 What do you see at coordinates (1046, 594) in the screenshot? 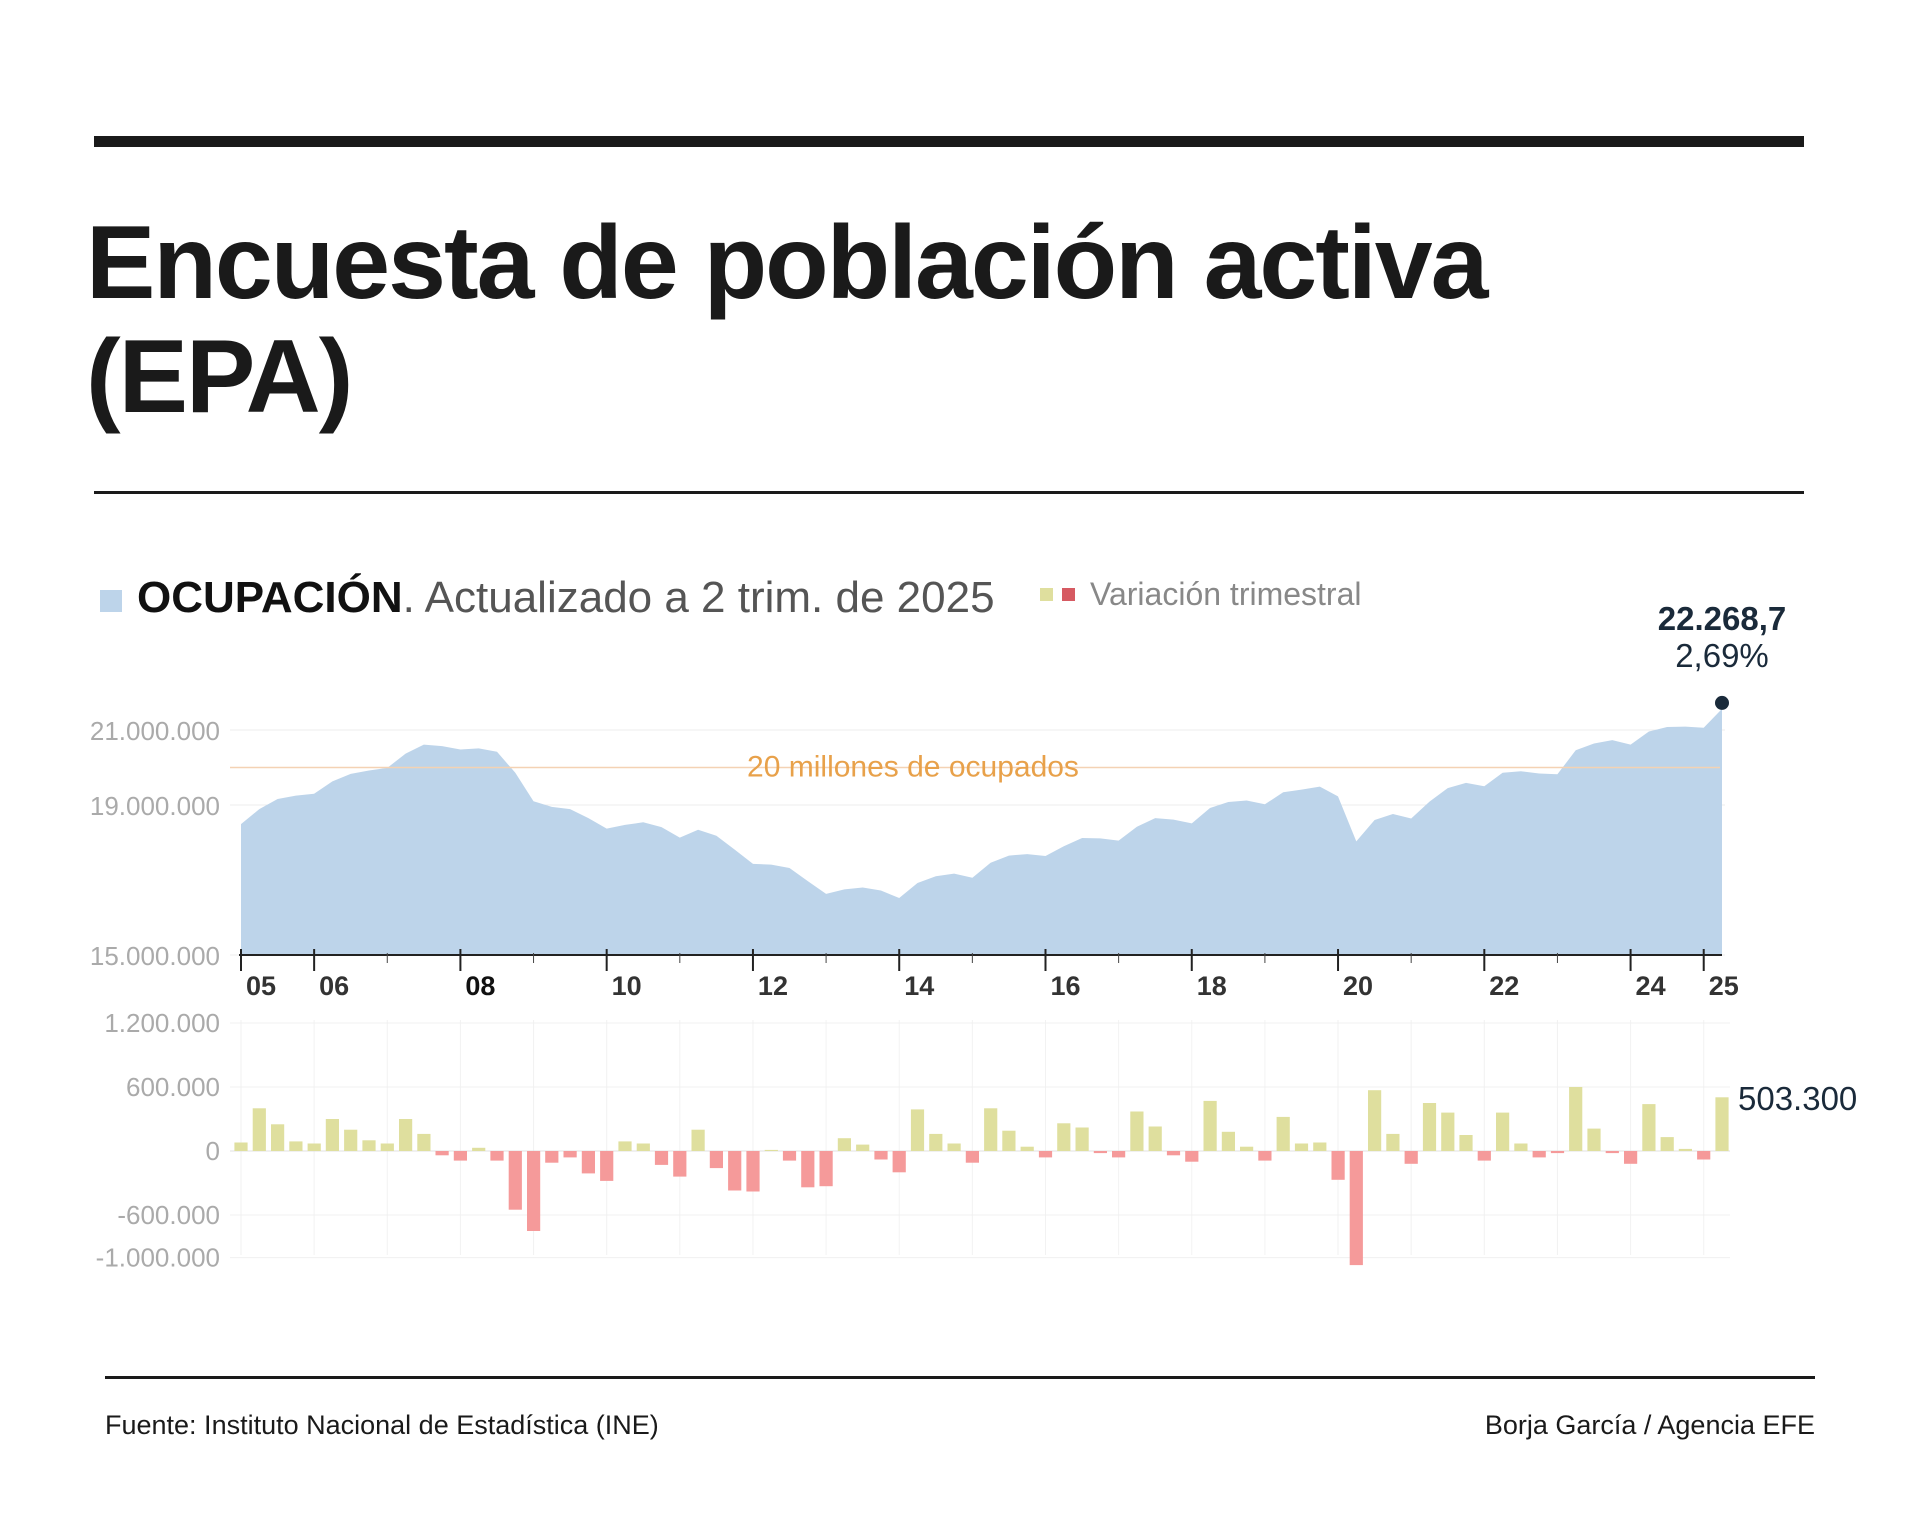
I see `positive-legend-swatch` at bounding box center [1046, 594].